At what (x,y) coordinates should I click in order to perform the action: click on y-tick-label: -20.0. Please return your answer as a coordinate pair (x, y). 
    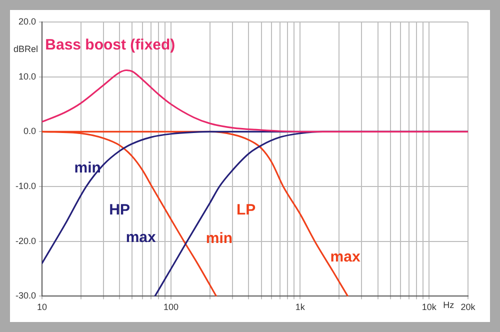
    Looking at the image, I should click on (25, 241).